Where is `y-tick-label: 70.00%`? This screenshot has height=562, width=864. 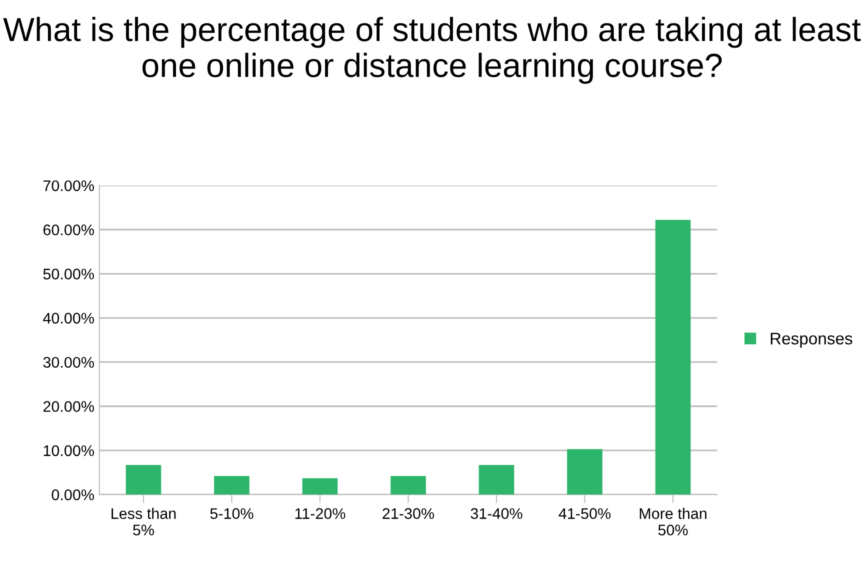
y-tick-label: 70.00% is located at coordinates (68, 186).